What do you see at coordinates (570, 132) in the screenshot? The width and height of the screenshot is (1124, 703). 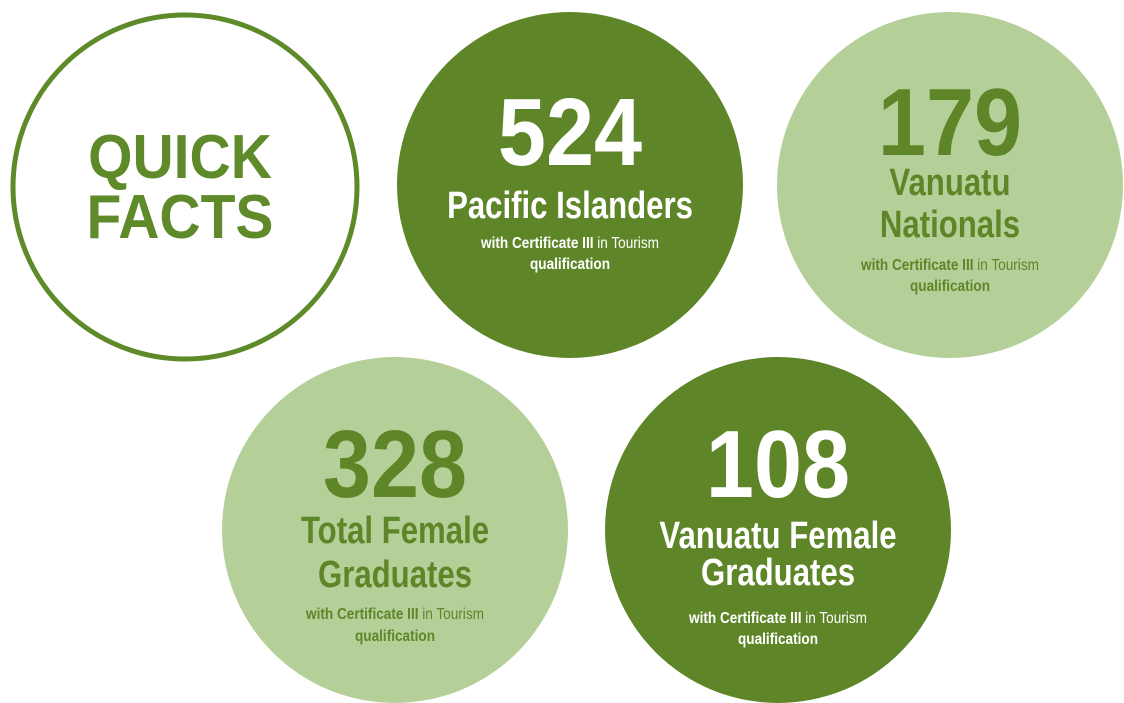 I see `fact-number: 524` at bounding box center [570, 132].